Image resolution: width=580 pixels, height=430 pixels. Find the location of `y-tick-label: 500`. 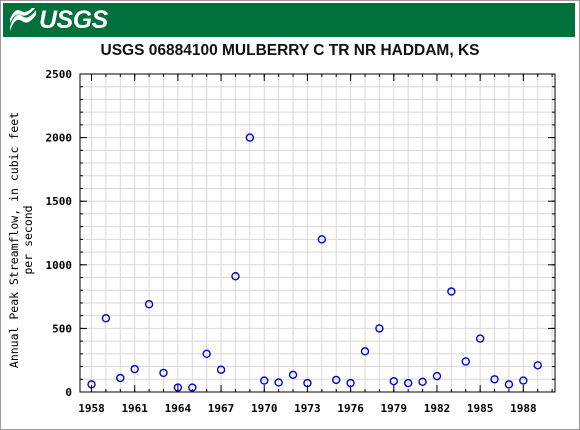

y-tick-label: 500 is located at coordinates (62, 328).